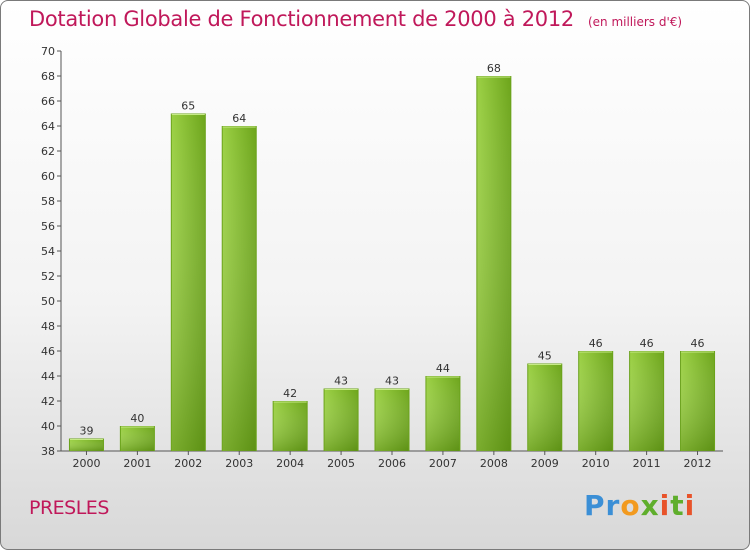 The width and height of the screenshot is (750, 550). I want to click on bar-value-label: 39, so click(86, 431).